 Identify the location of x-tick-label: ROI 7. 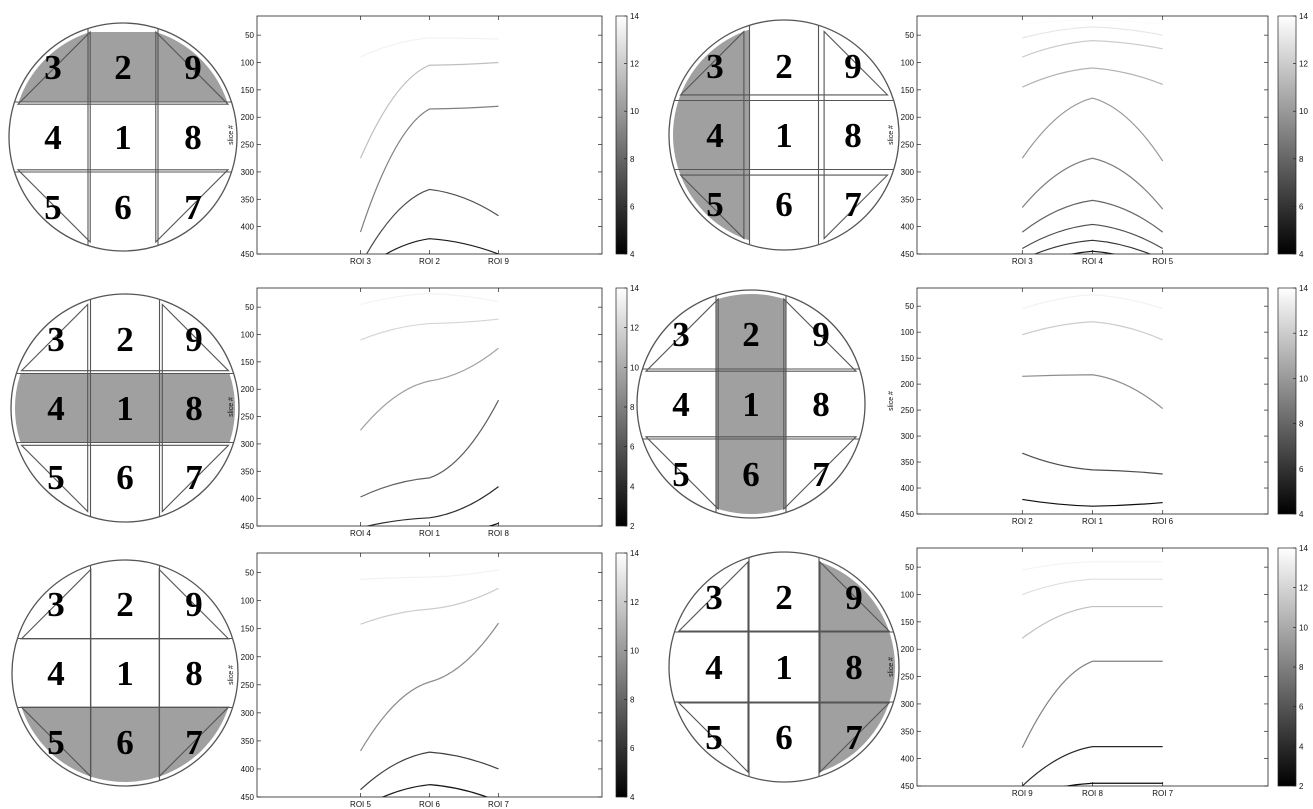
(498, 804).